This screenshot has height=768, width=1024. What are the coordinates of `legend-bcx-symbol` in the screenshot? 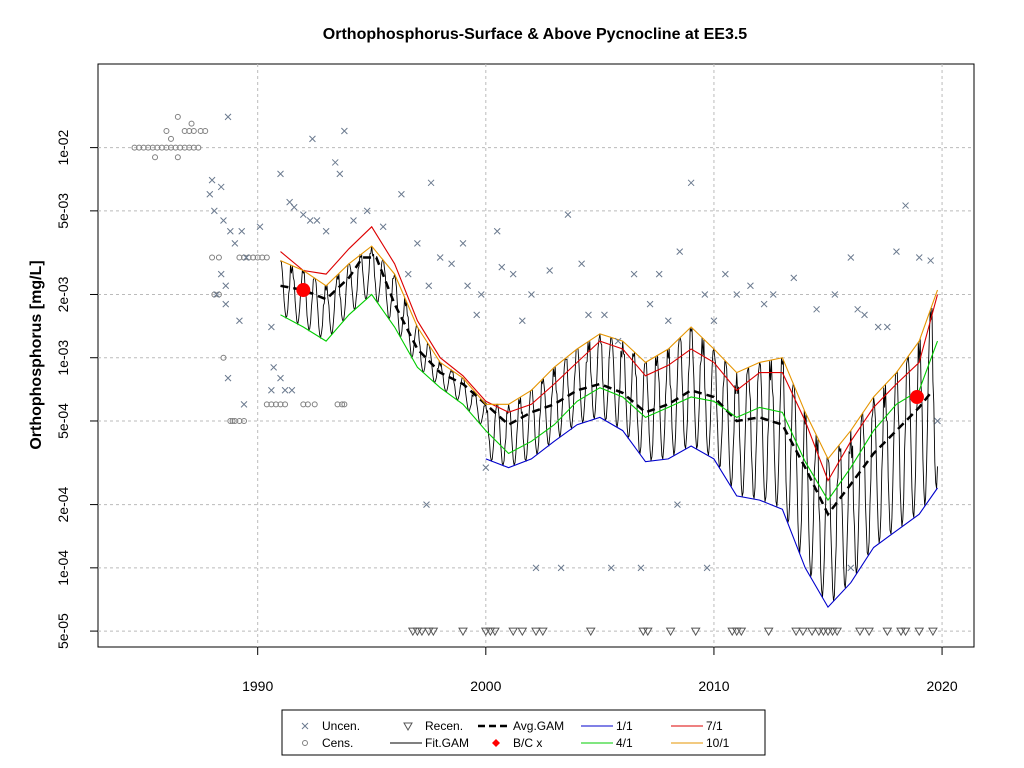 It's located at (496, 743).